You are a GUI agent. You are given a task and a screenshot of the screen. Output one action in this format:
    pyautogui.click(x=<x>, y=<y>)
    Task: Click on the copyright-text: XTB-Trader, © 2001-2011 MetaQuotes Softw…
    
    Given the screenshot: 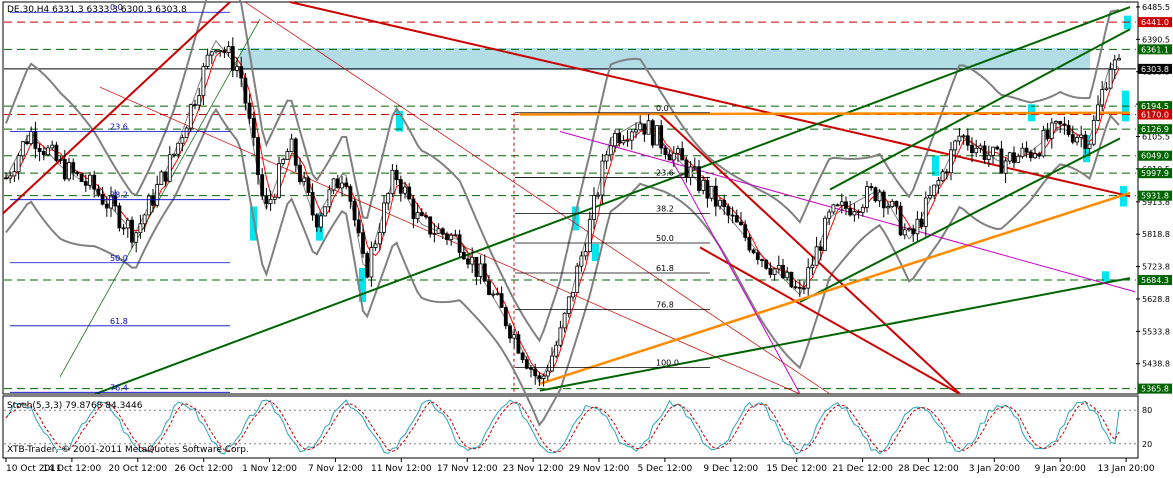 What is the action you would take?
    pyautogui.click(x=128, y=450)
    